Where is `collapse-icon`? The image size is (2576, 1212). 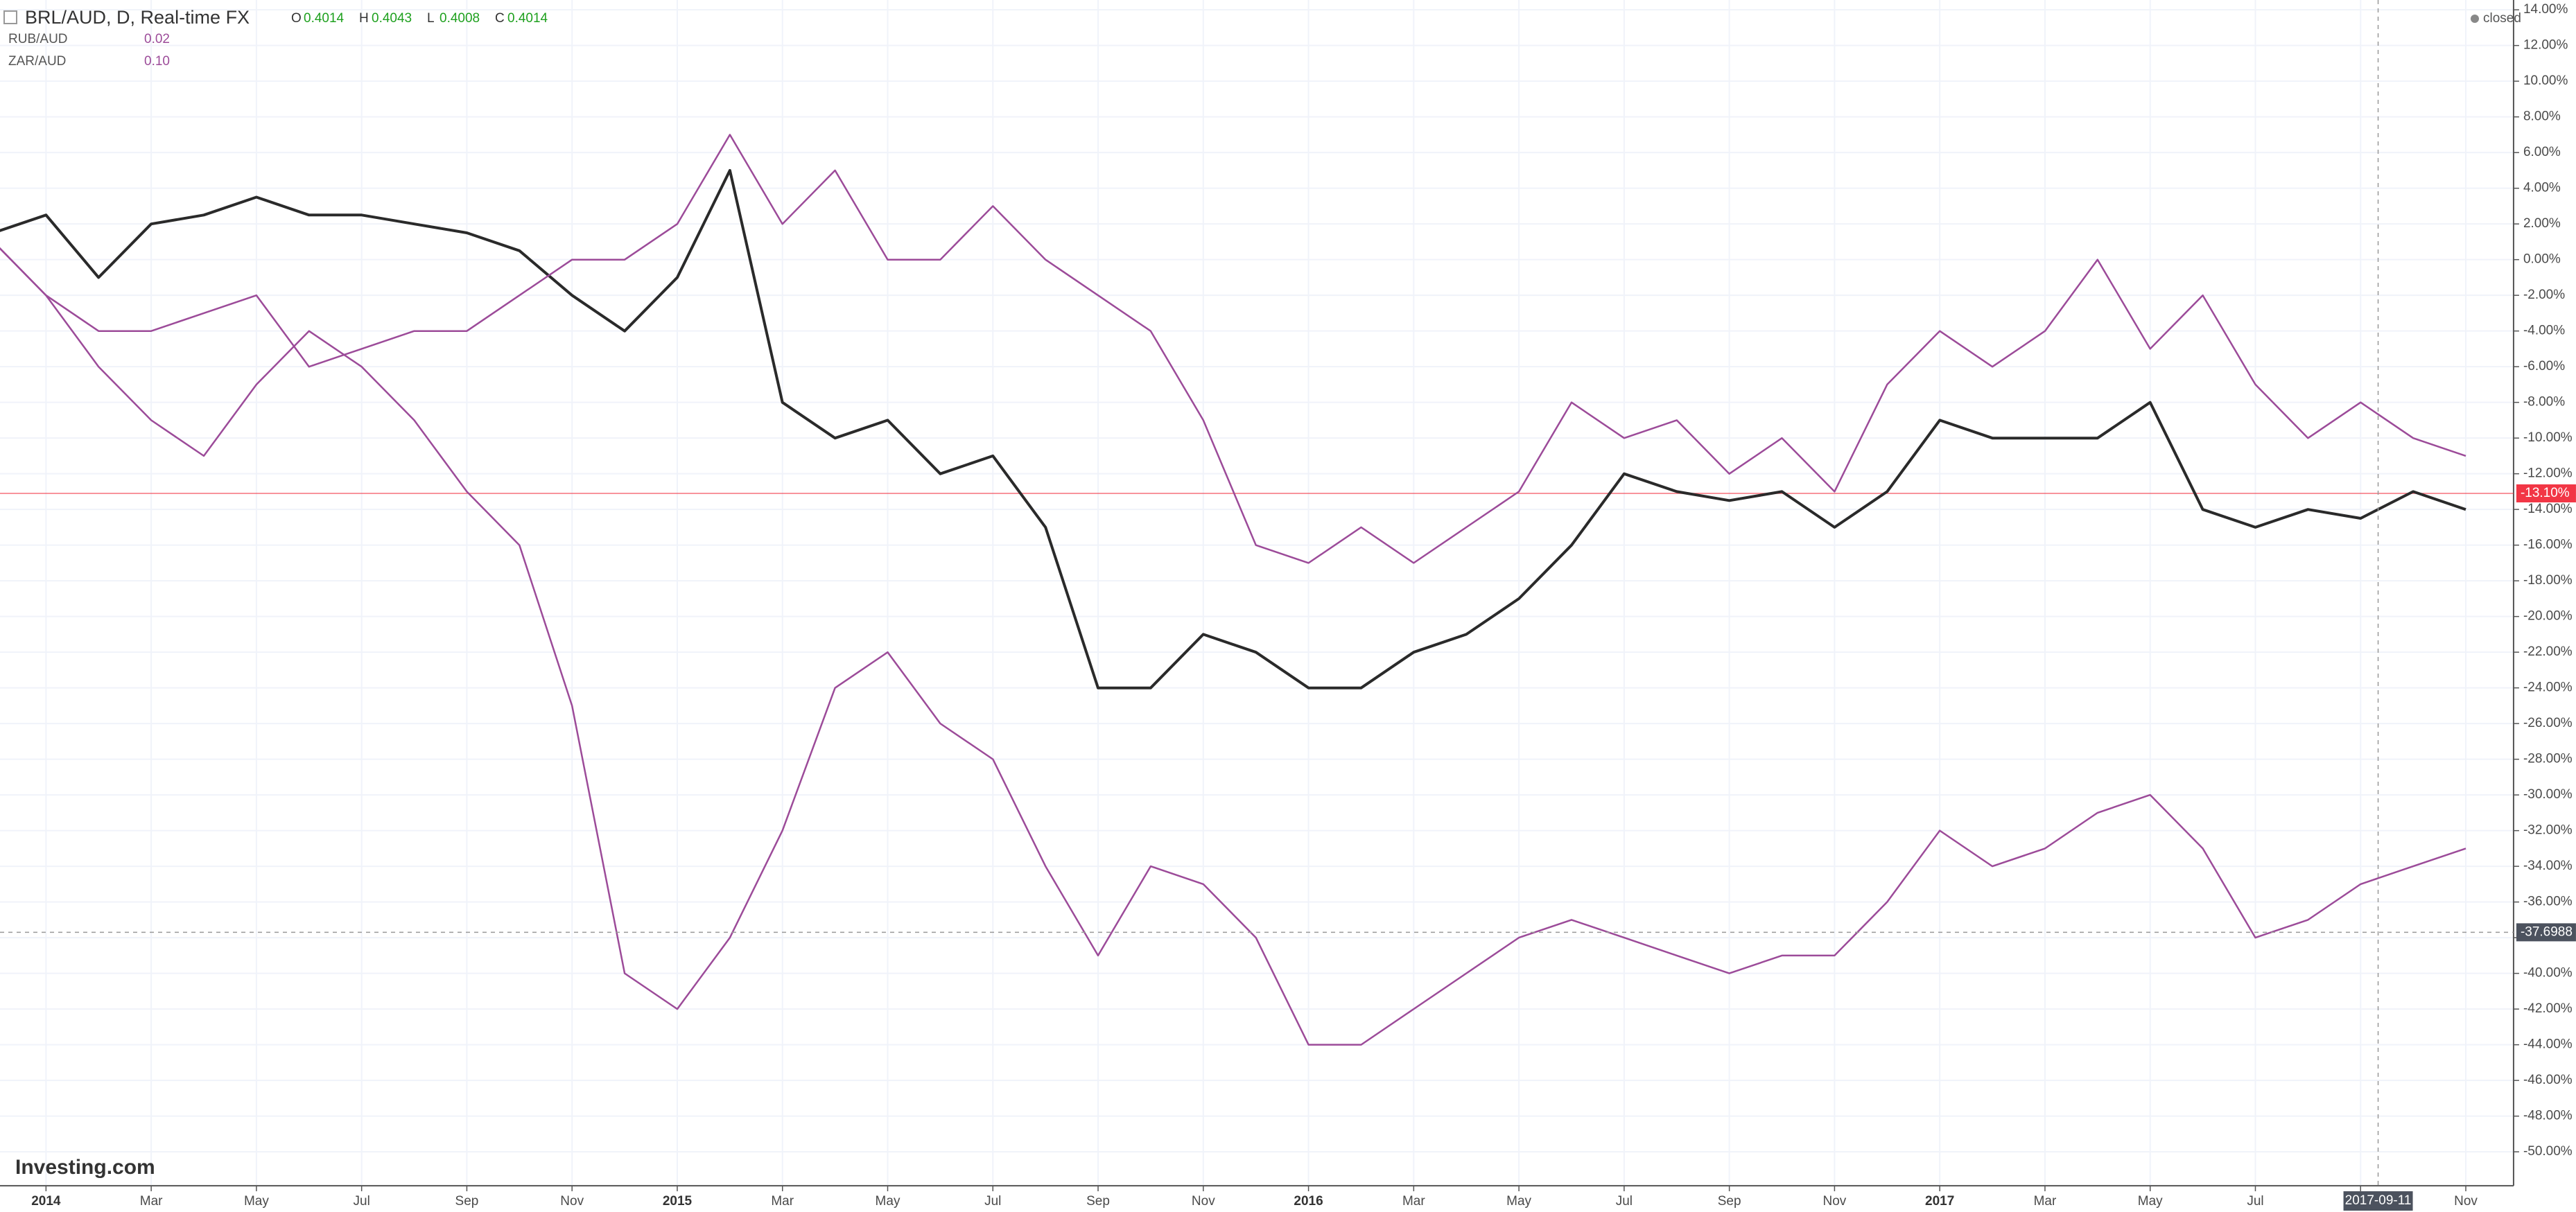 collapse-icon is located at coordinates (10, 17).